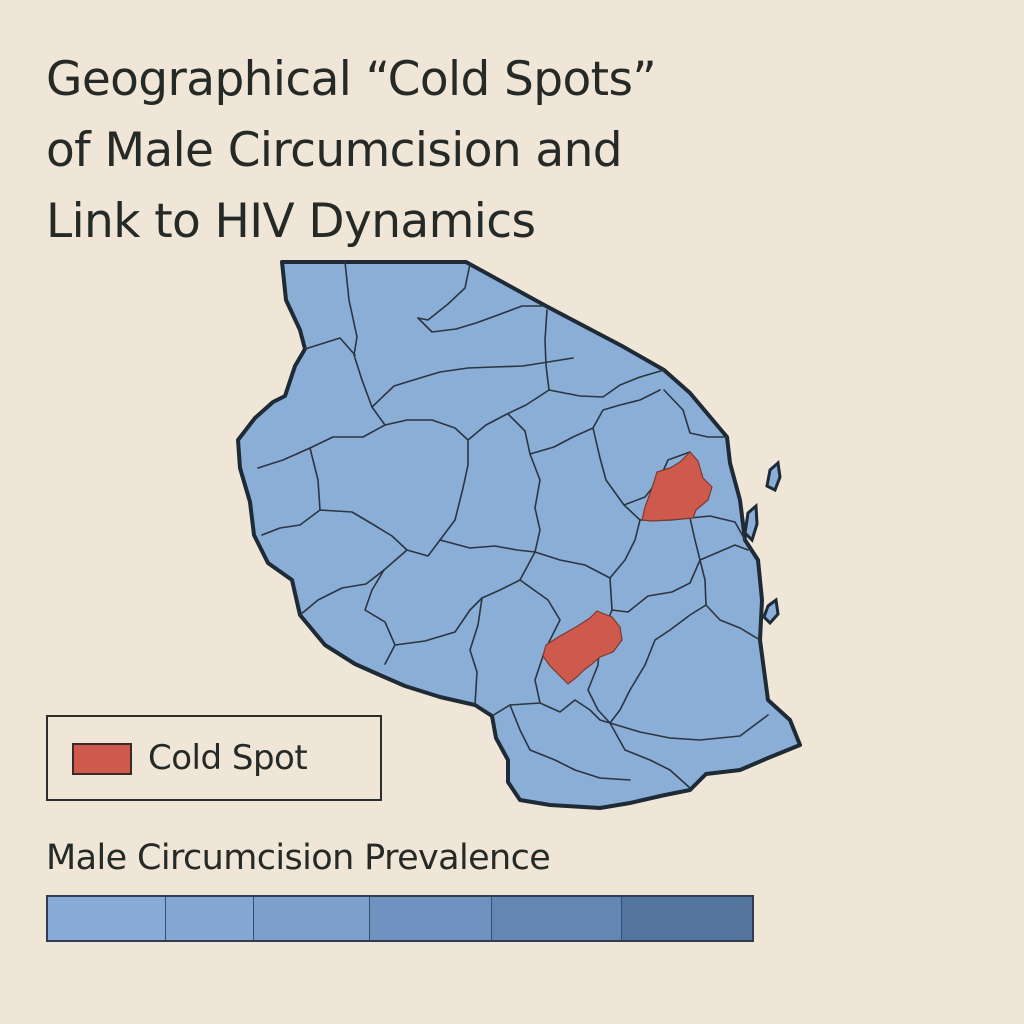 The height and width of the screenshot is (1024, 1024). What do you see at coordinates (298, 858) in the screenshot?
I see `prevalence-scale-title: Male Circumcision Prevalence` at bounding box center [298, 858].